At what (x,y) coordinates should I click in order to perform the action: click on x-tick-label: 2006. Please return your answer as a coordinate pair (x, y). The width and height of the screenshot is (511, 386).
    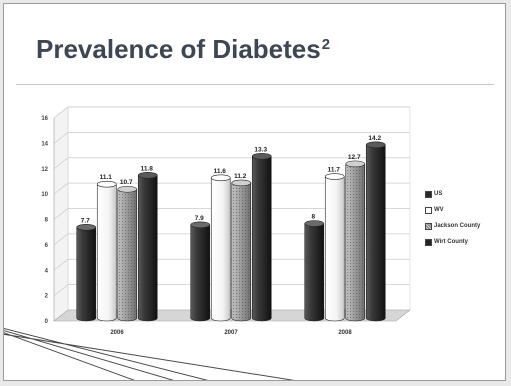
    Looking at the image, I should click on (117, 333).